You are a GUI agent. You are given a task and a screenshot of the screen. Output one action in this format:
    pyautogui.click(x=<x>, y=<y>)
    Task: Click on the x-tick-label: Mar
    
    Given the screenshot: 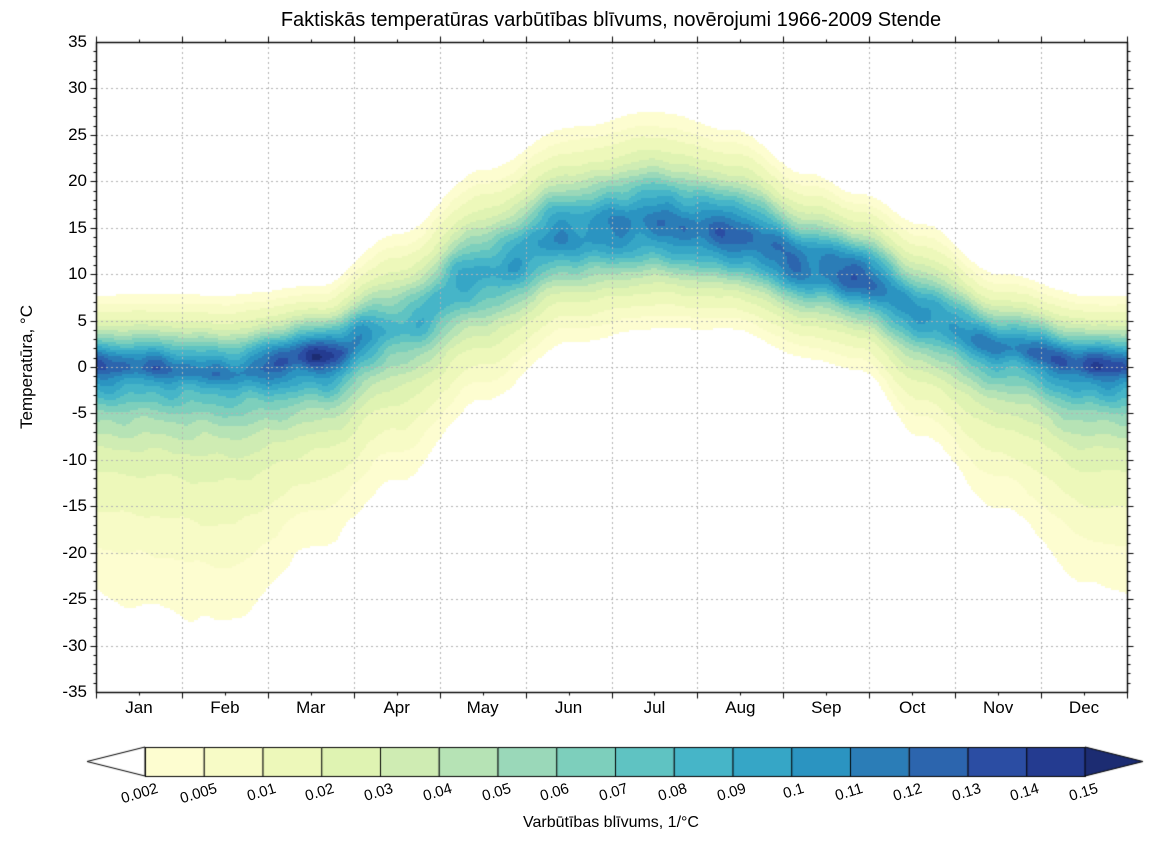 What is the action you would take?
    pyautogui.click(x=311, y=707)
    